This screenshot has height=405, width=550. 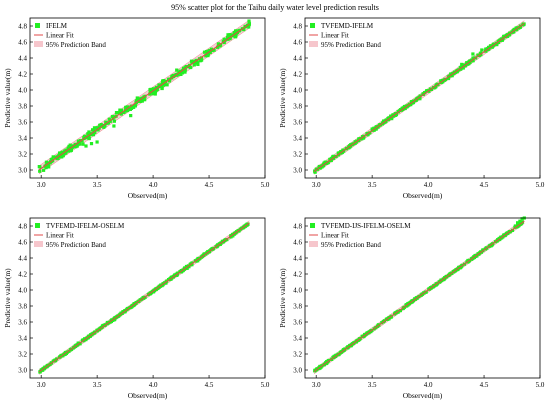 What do you see at coordinates (22, 170) in the screenshot?
I see `y-tick-label: 3.0` at bounding box center [22, 170].